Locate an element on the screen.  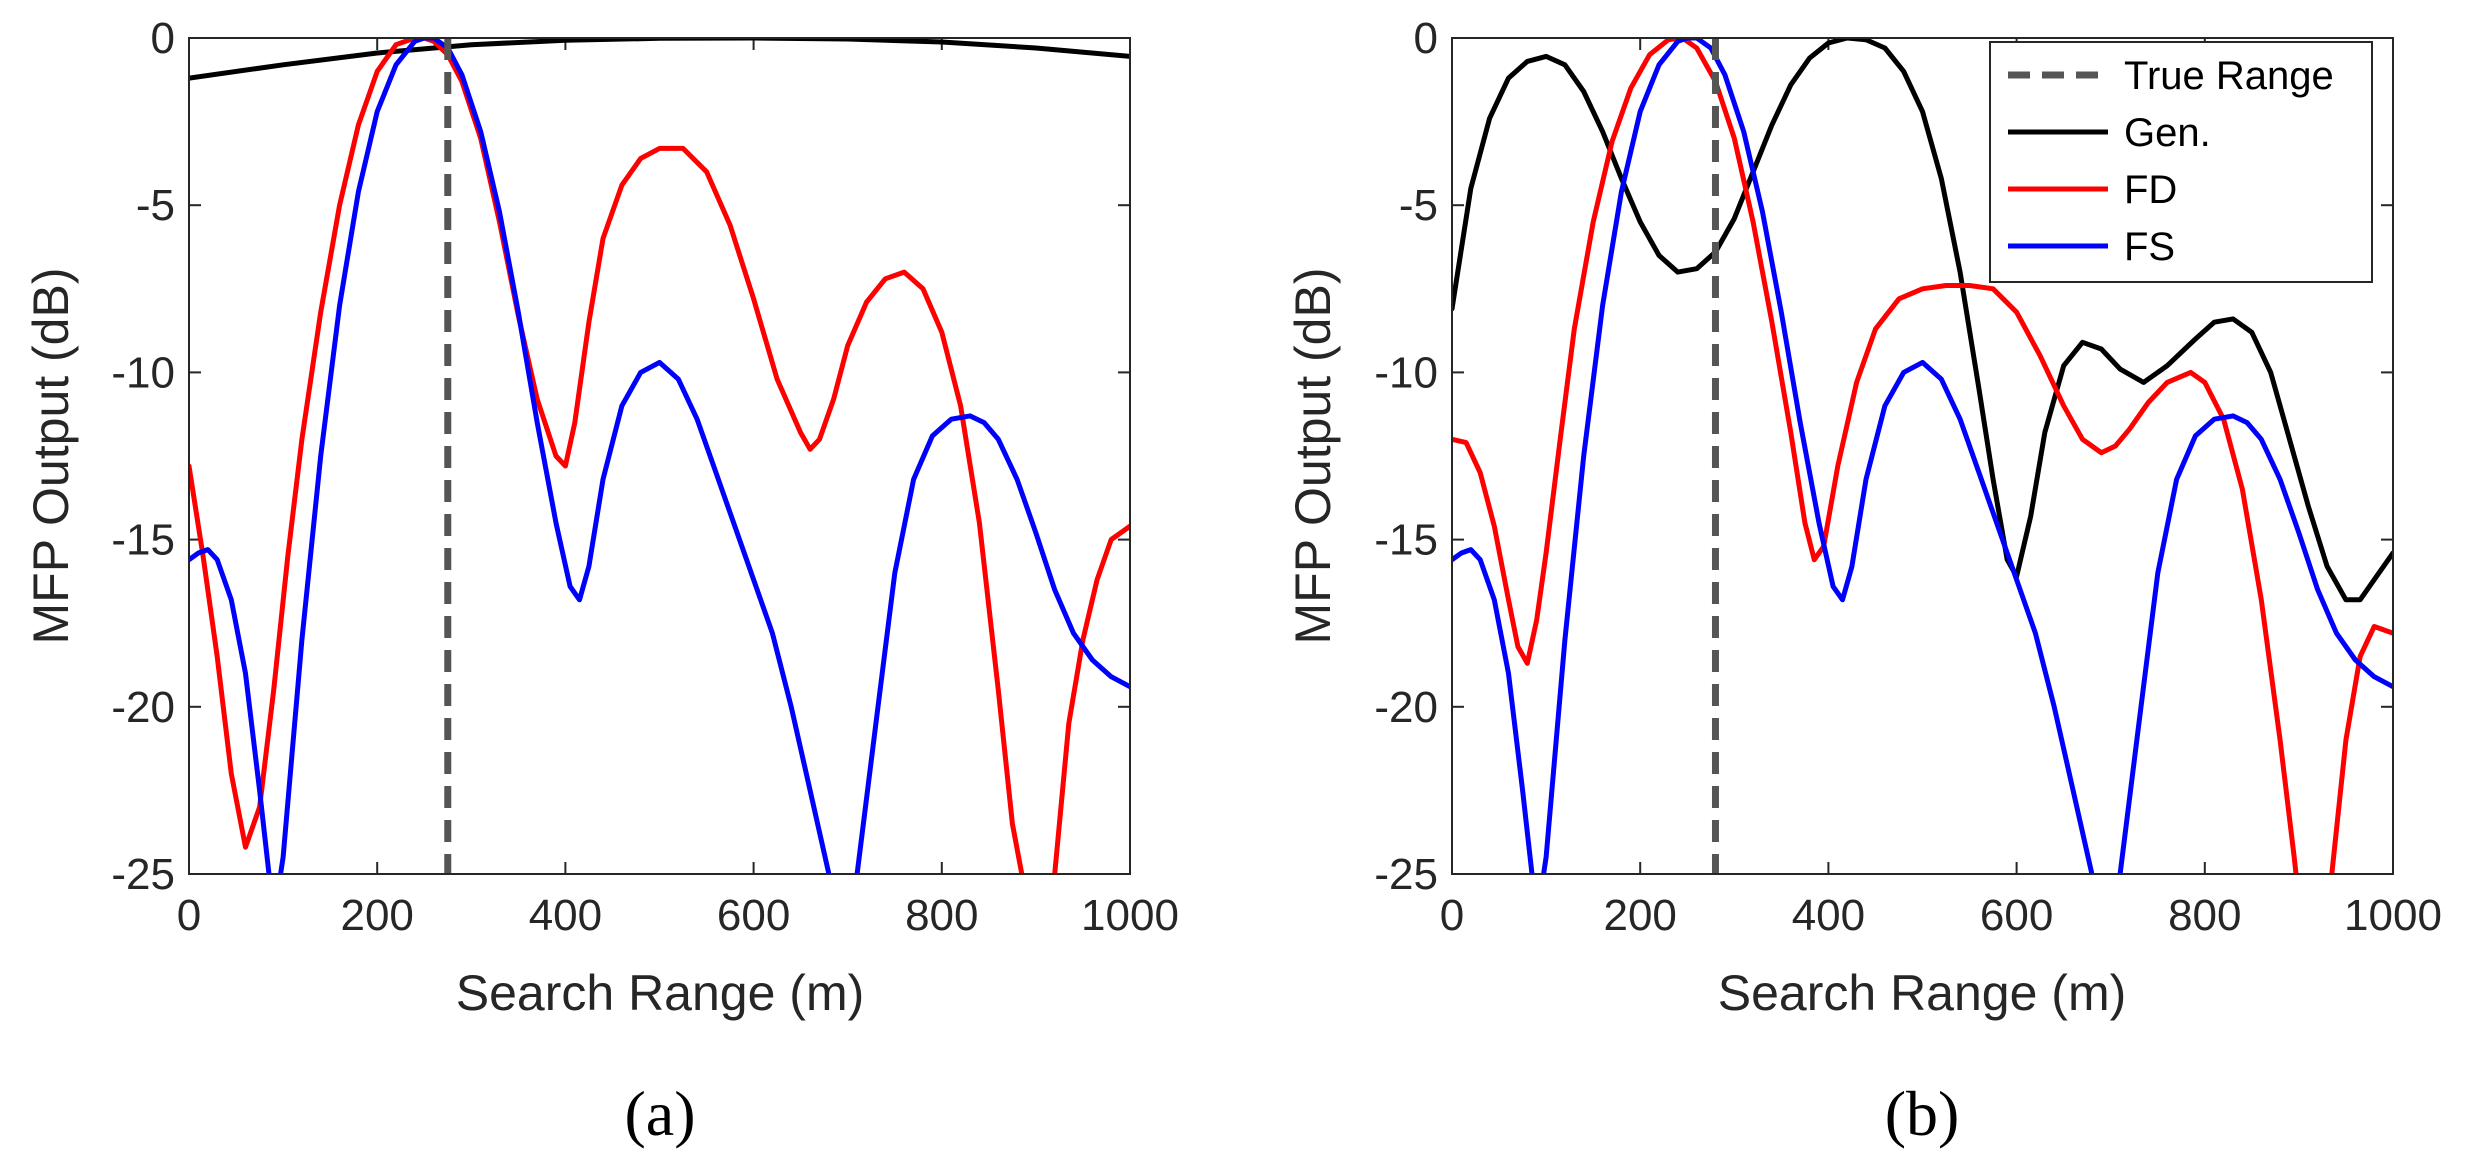
legend-label-fs: FS is located at coordinates (2149, 247).